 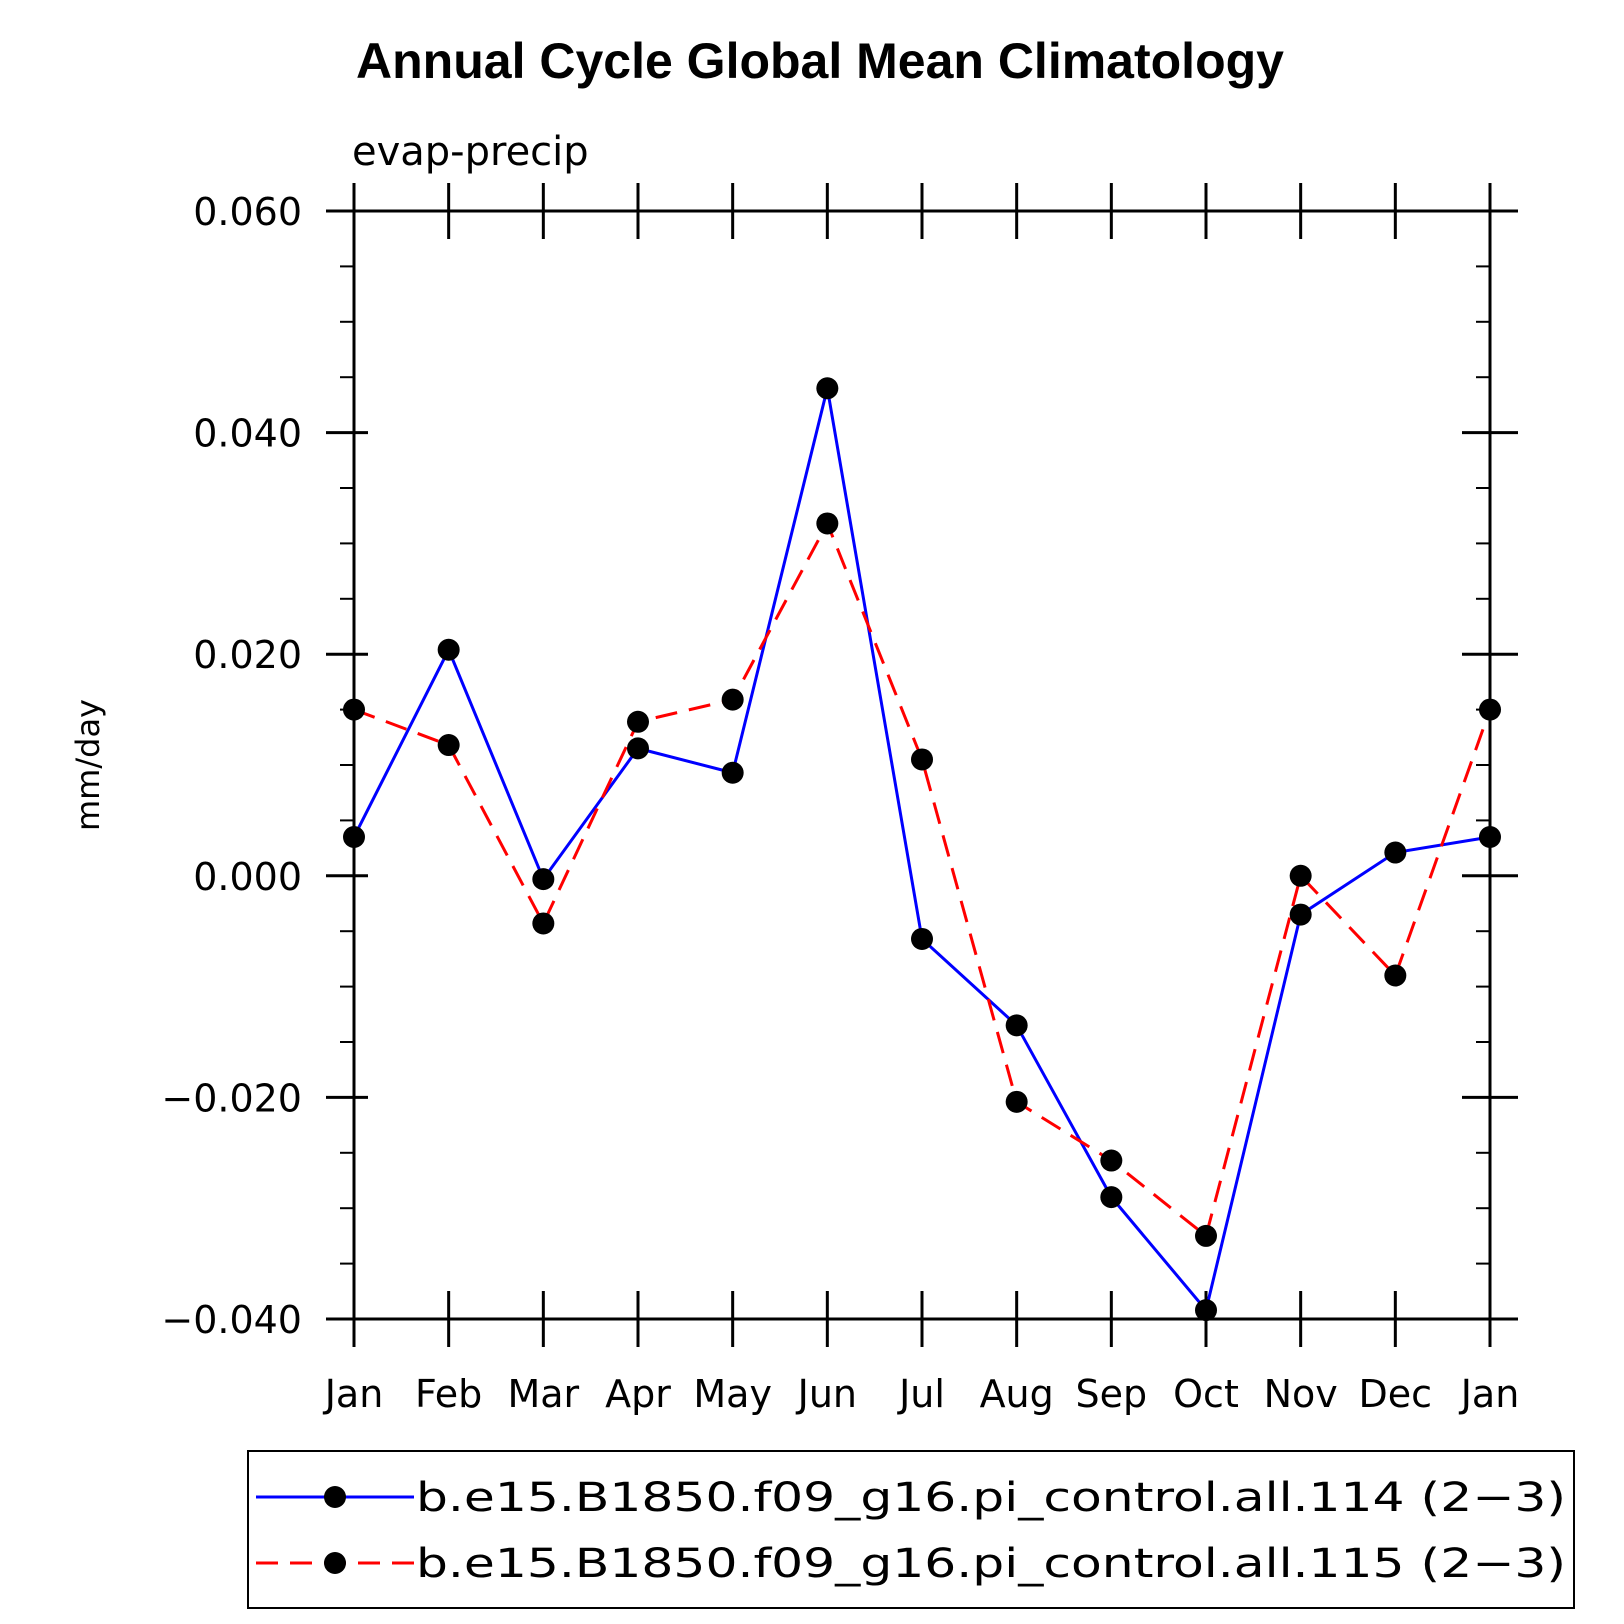 I want to click on y-tick-label: −0.040, so click(x=231, y=1320).